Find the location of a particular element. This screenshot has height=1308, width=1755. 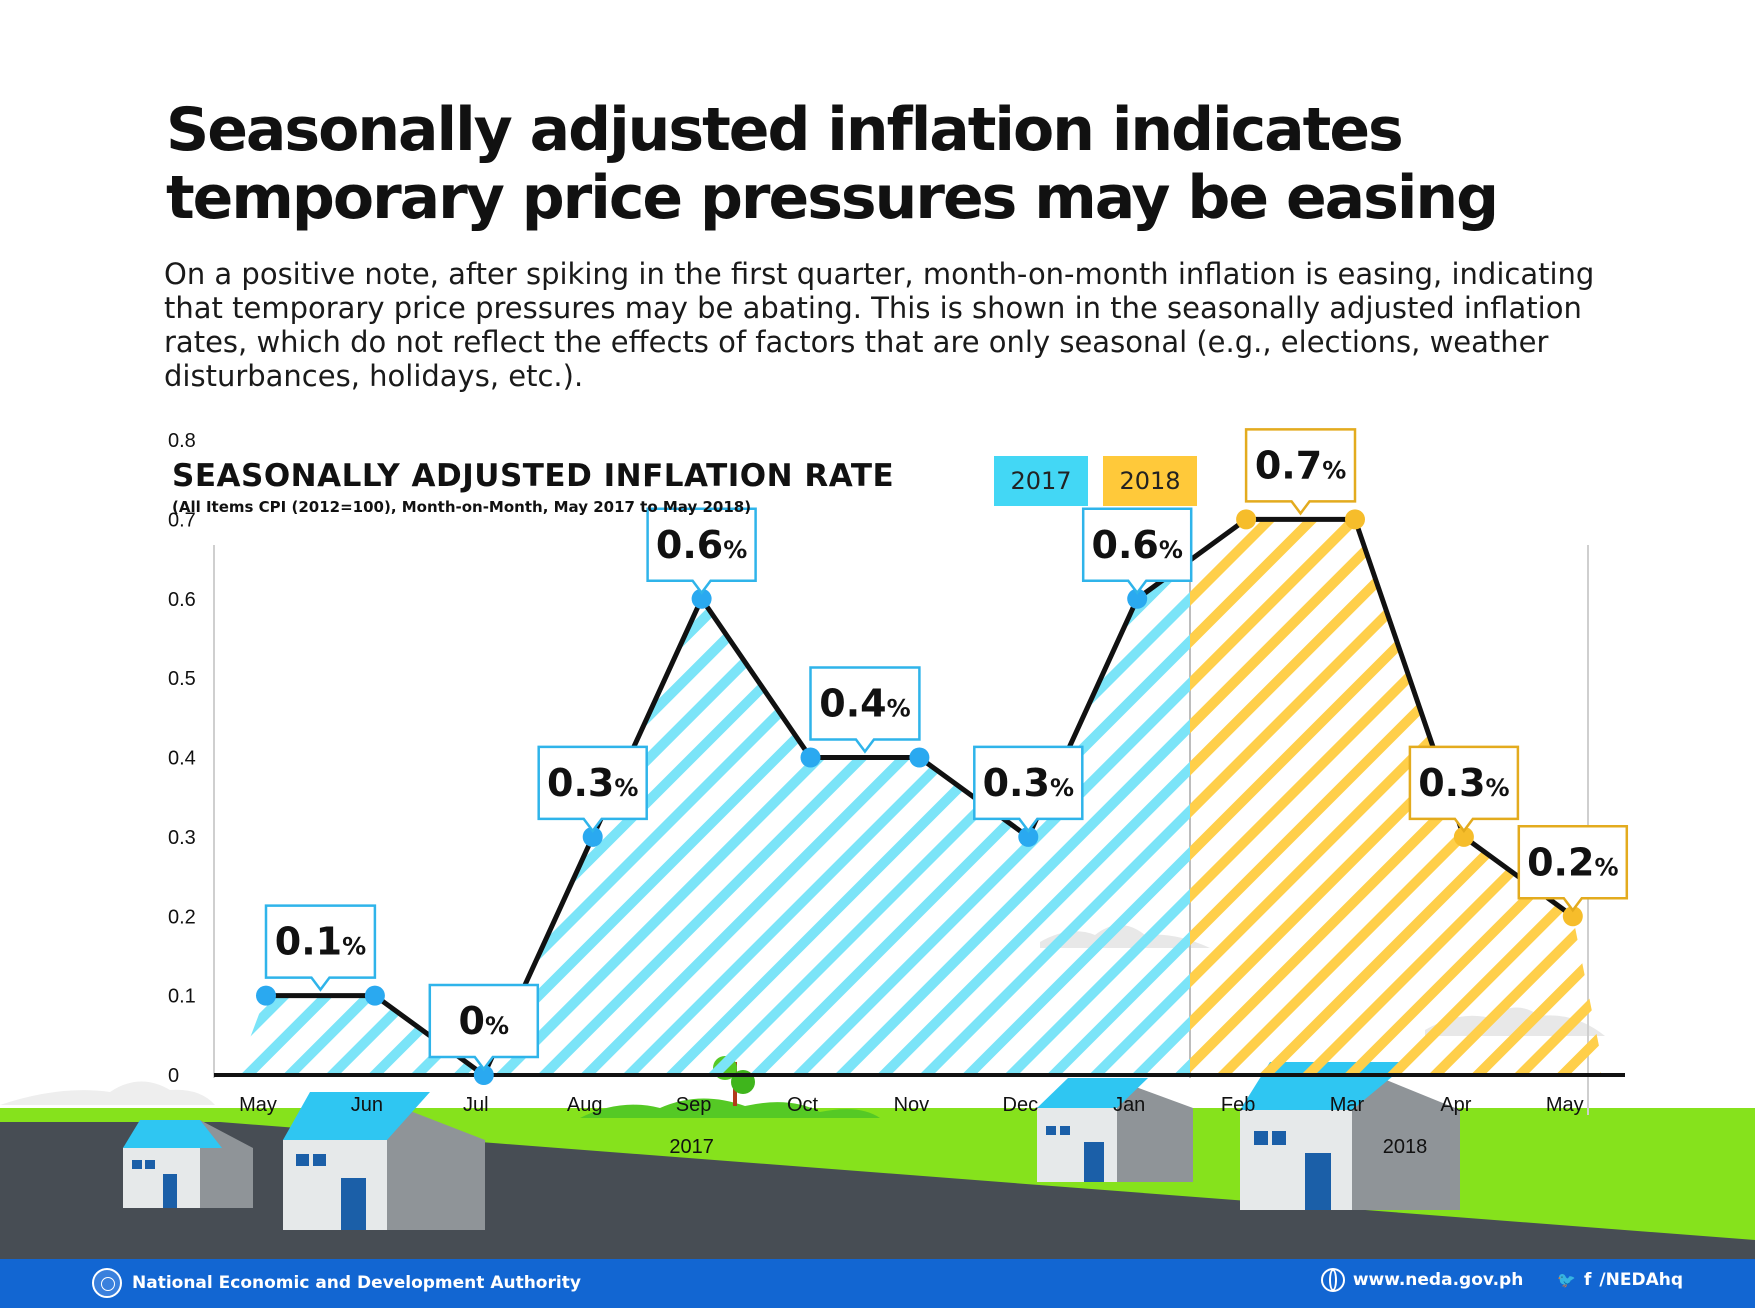

callout-value: 0.2 is located at coordinates (1560, 862).